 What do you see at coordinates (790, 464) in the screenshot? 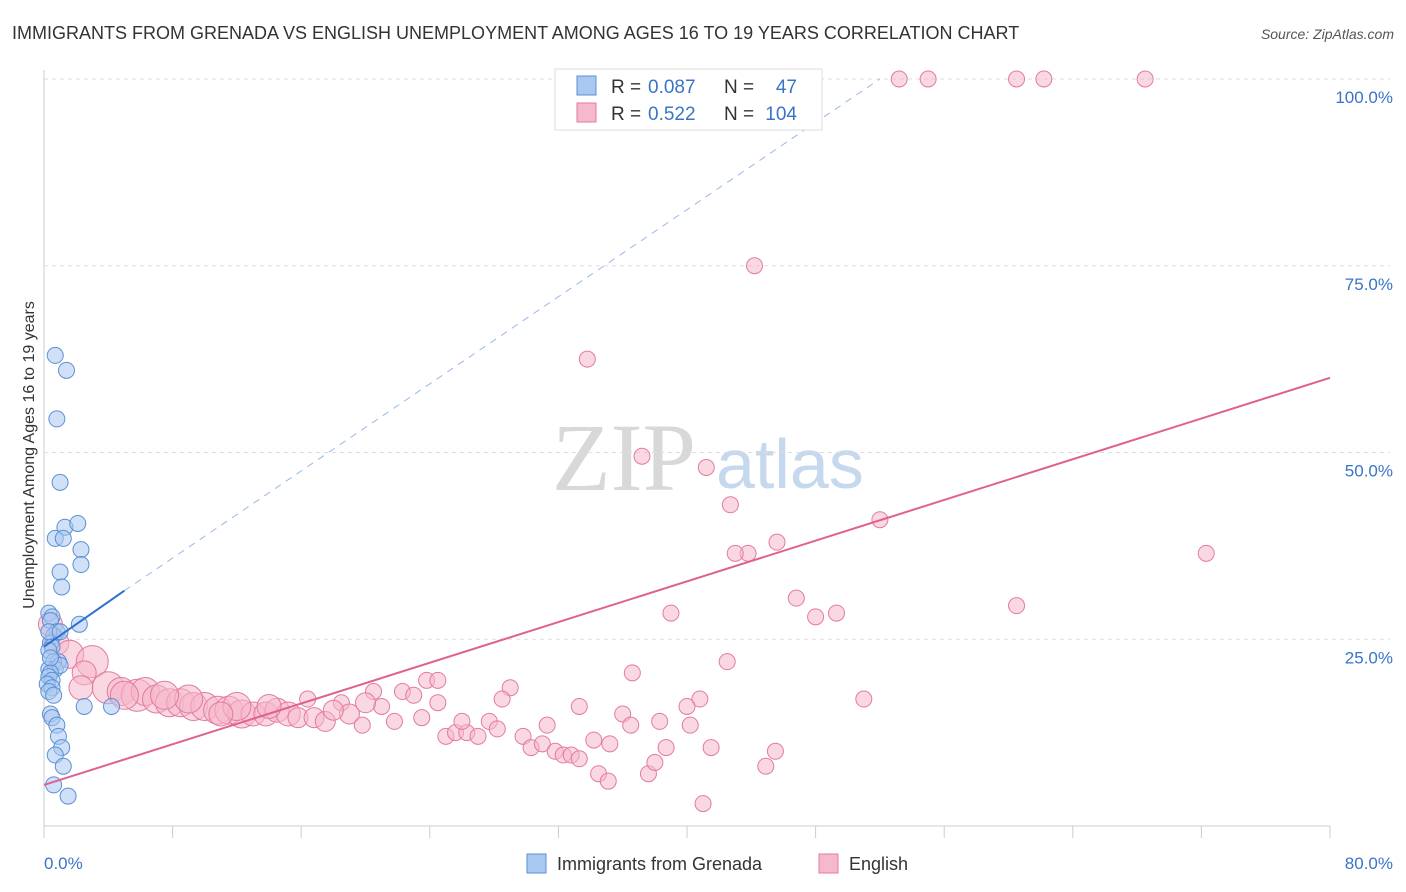
I see `watermark-atlas: atlas` at bounding box center [790, 464].